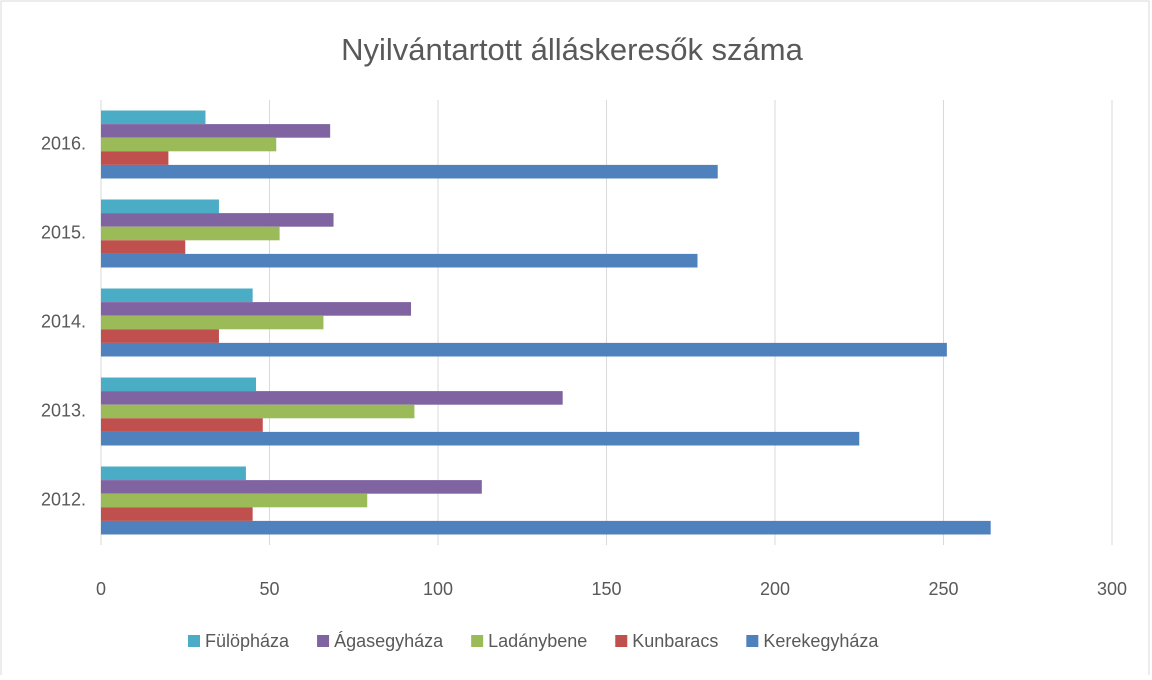 The height and width of the screenshot is (680, 1152). Describe the element at coordinates (269, 589) in the screenshot. I see `x-tick-label: 50` at that location.